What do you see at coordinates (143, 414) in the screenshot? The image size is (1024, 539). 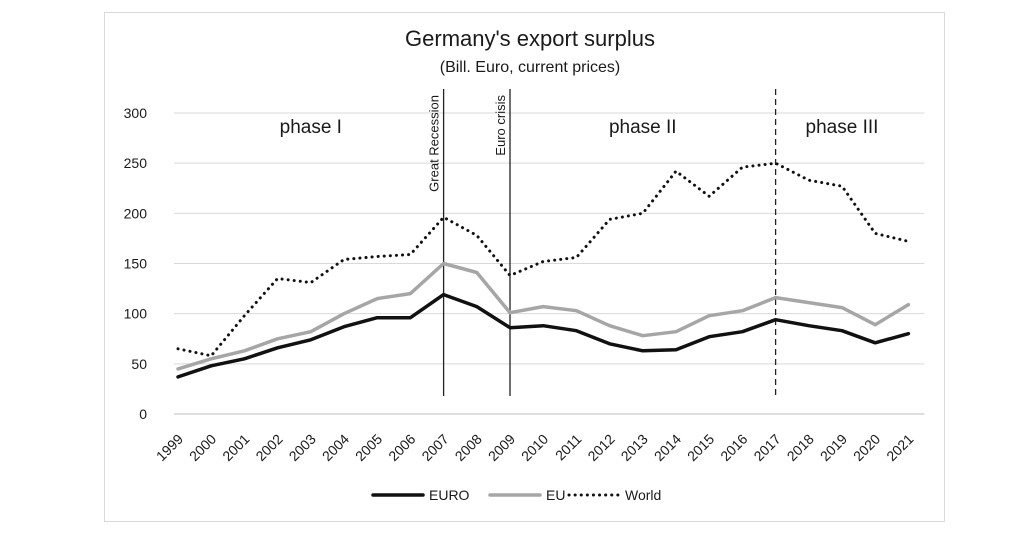 I see `y-tick-0: 0` at bounding box center [143, 414].